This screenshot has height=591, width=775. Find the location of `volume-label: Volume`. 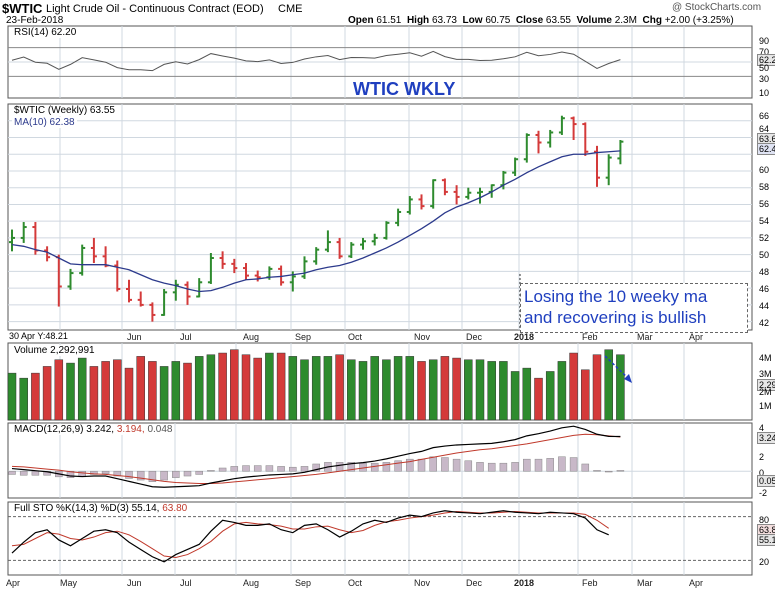

volume-label: Volume is located at coordinates (594, 20).